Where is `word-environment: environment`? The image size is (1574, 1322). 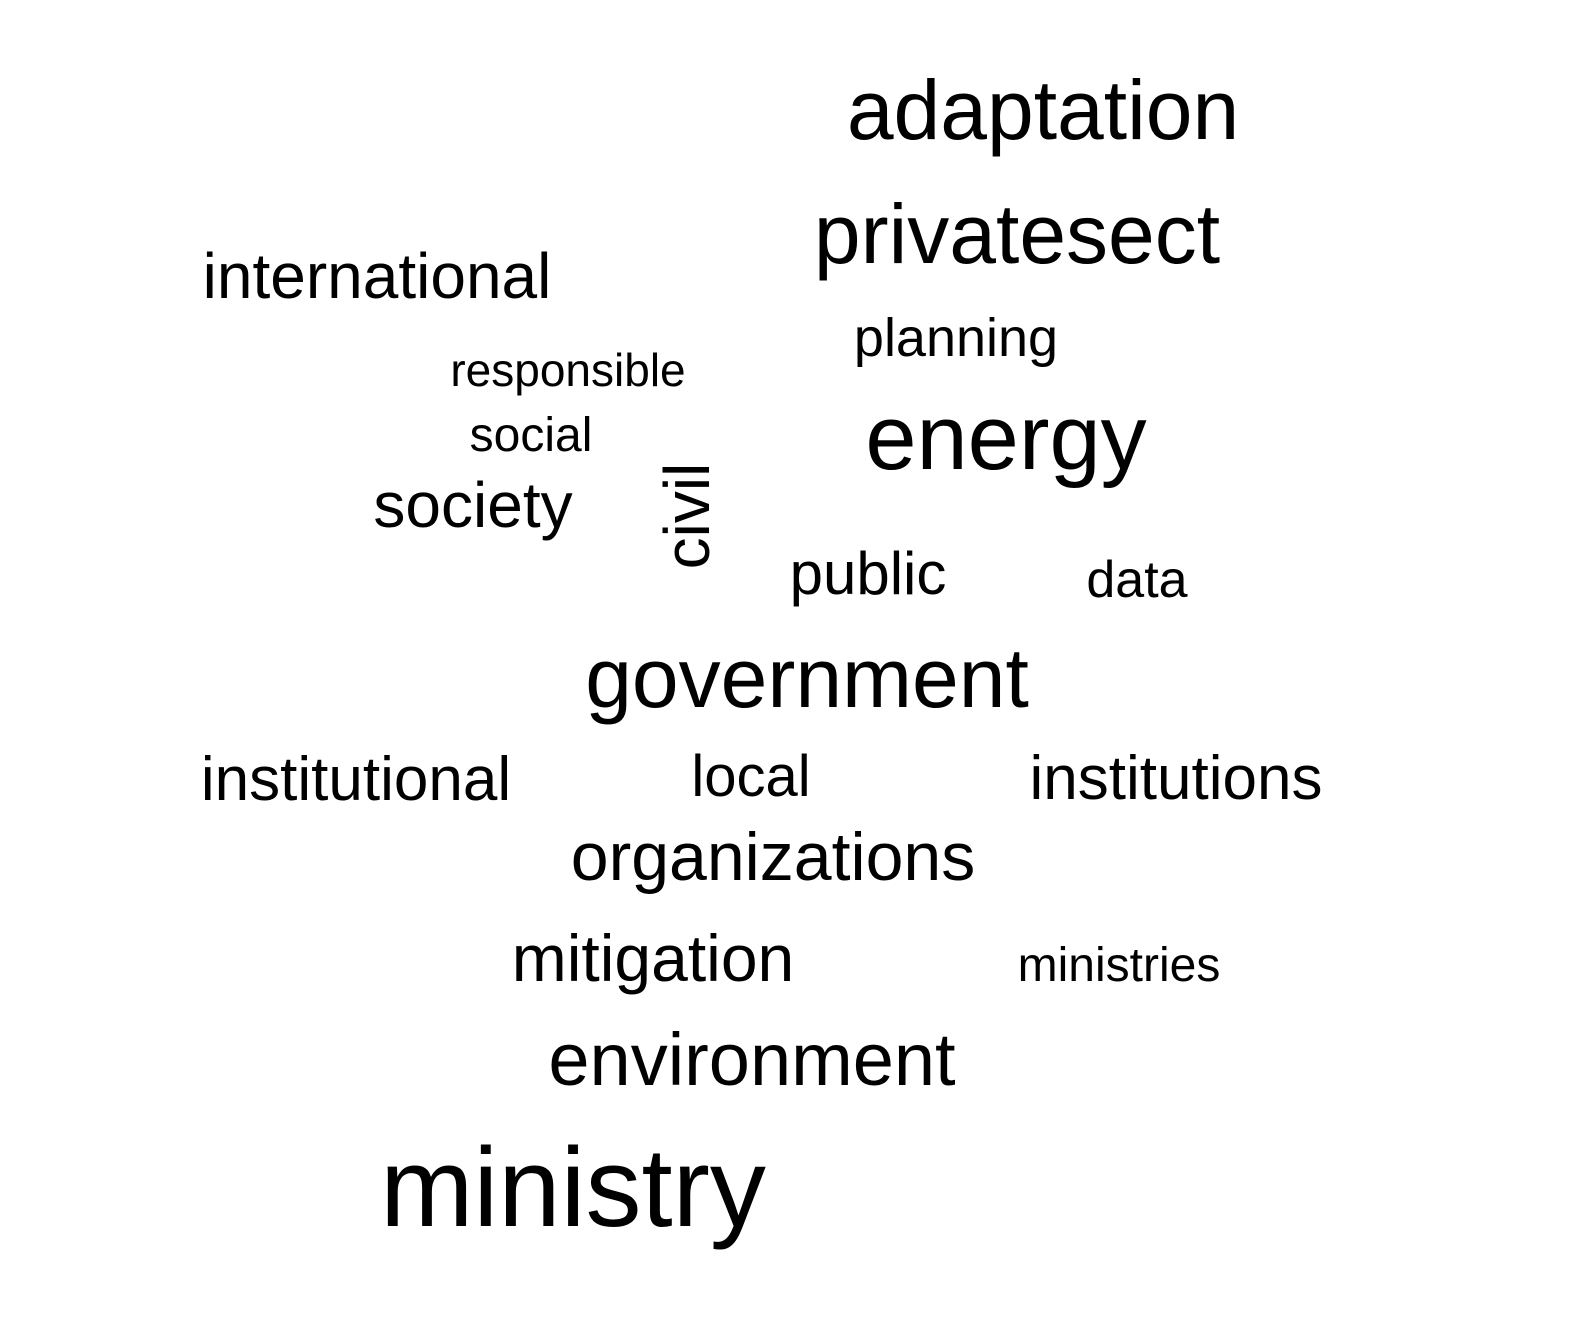 word-environment: environment is located at coordinates (752, 1059).